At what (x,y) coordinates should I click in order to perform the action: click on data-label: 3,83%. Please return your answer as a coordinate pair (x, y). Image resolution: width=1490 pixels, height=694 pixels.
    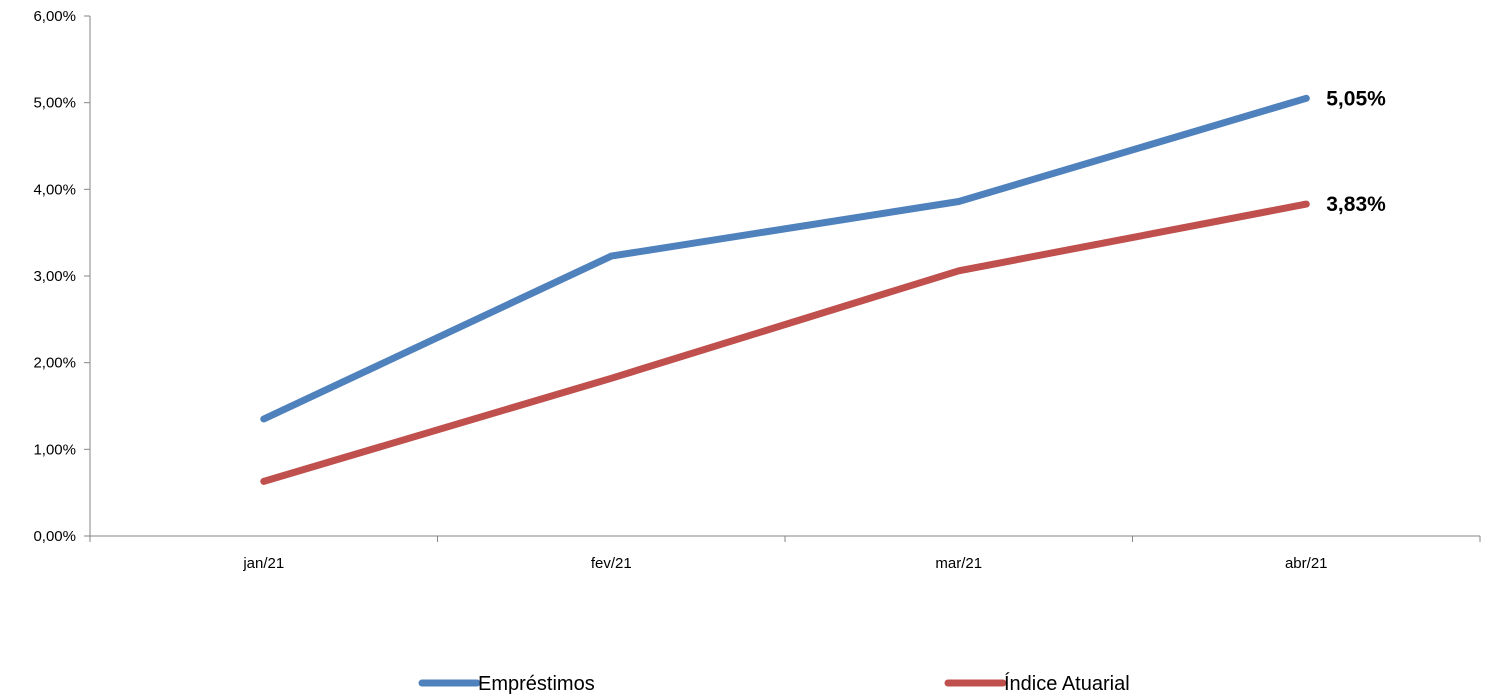
    Looking at the image, I should click on (1356, 204).